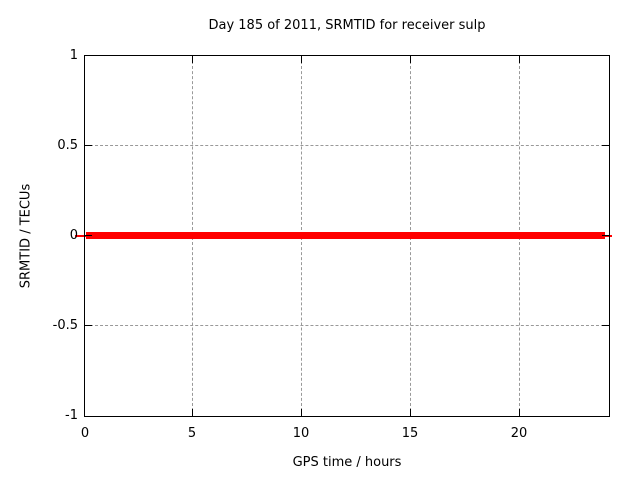  What do you see at coordinates (88, 325) in the screenshot?
I see `tick-left-m0p5` at bounding box center [88, 325].